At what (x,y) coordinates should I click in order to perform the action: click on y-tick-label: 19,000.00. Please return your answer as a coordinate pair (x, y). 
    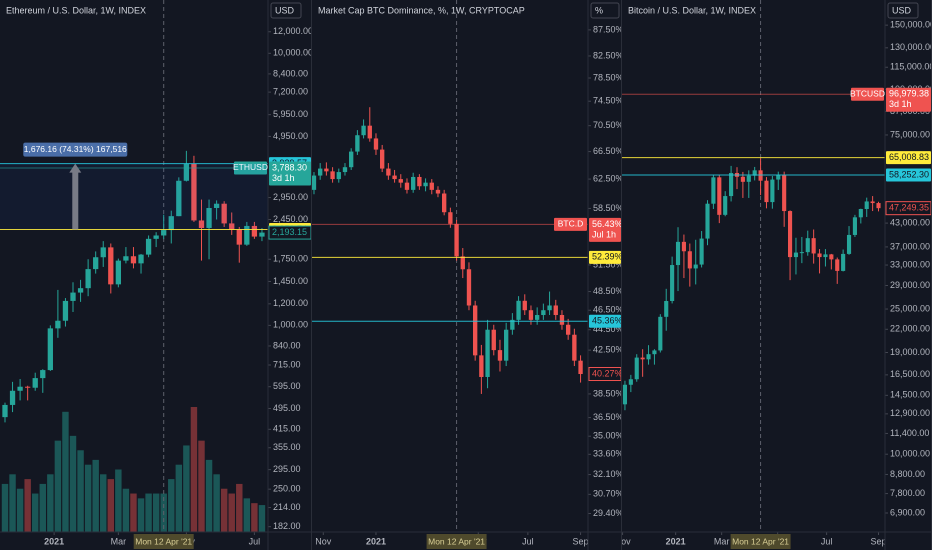
    Looking at the image, I should click on (910, 352).